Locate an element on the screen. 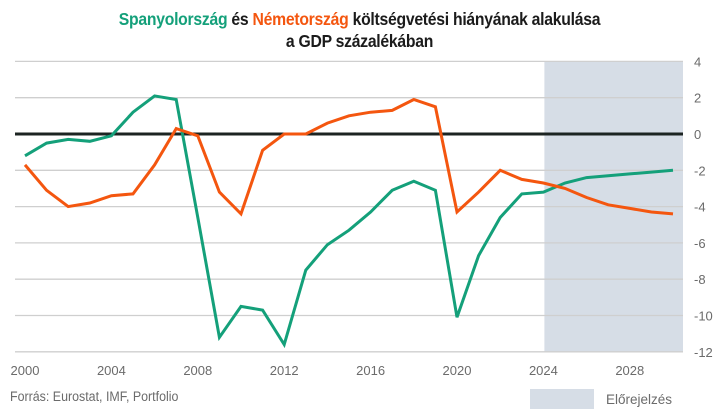 The height and width of the screenshot is (417, 719). title-spain: Spanyolország is located at coordinates (173, 19).